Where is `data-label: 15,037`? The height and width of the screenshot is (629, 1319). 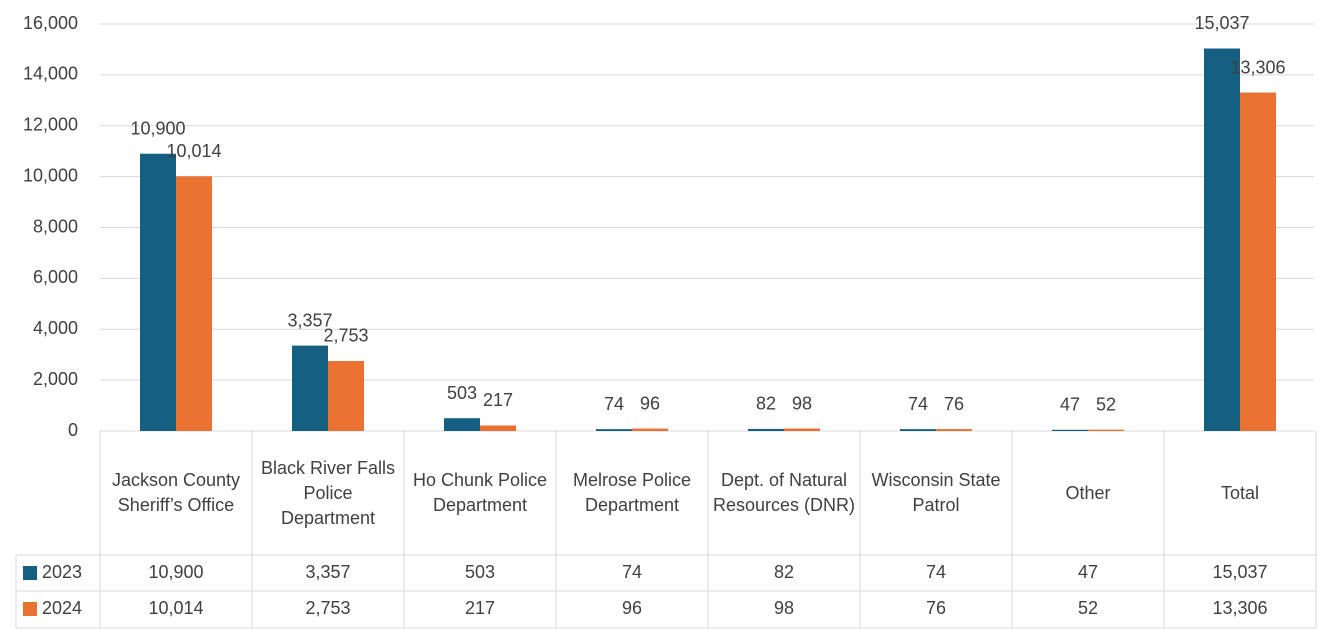
data-label: 15,037 is located at coordinates (1221, 23).